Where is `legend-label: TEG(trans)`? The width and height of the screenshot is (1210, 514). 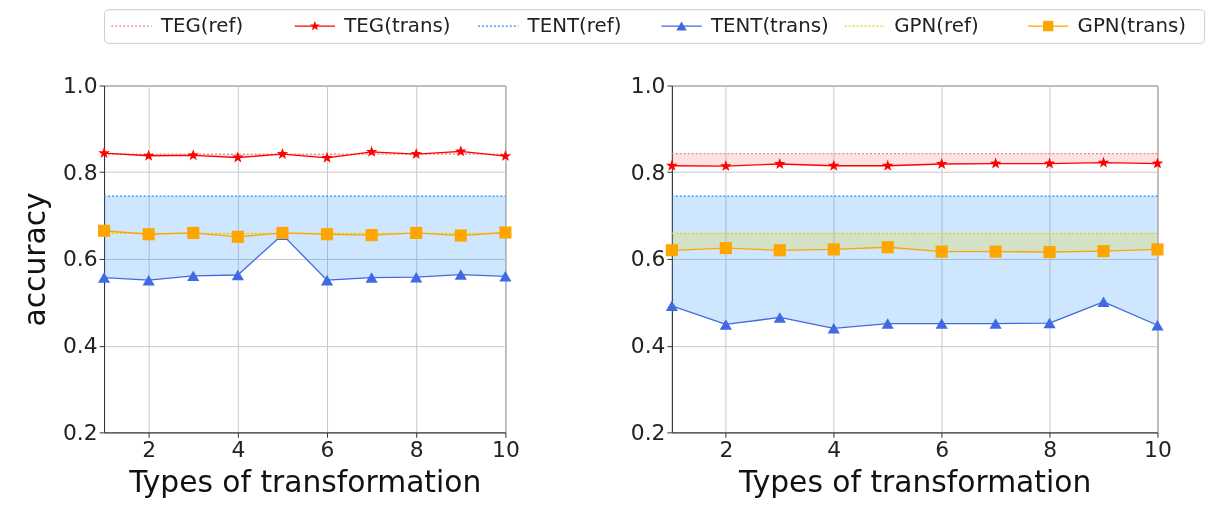 legend-label: TEG(trans) is located at coordinates (397, 26).